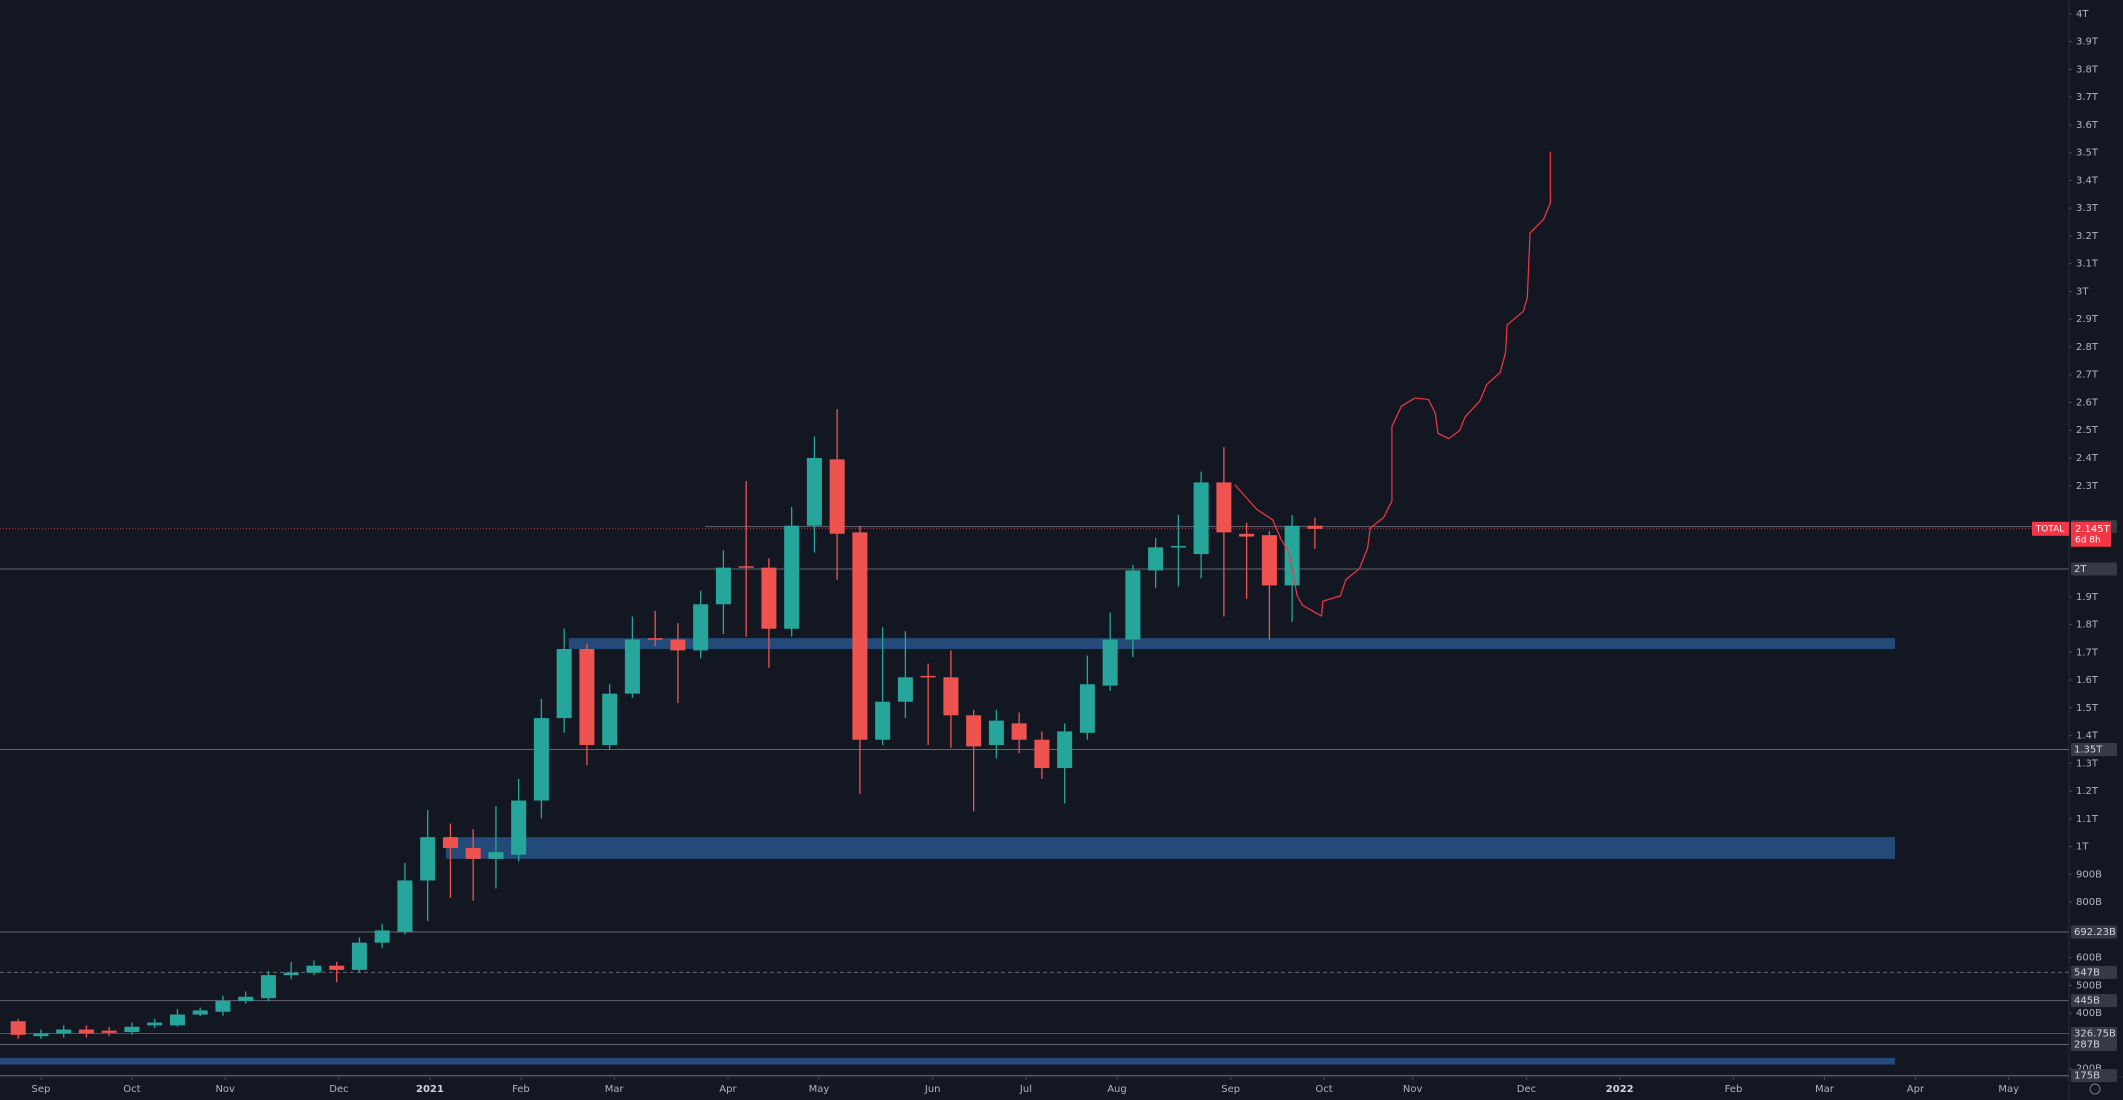 This screenshot has height=1100, width=2123. I want to click on y-tick-label: 1.7T, so click(2087, 652).